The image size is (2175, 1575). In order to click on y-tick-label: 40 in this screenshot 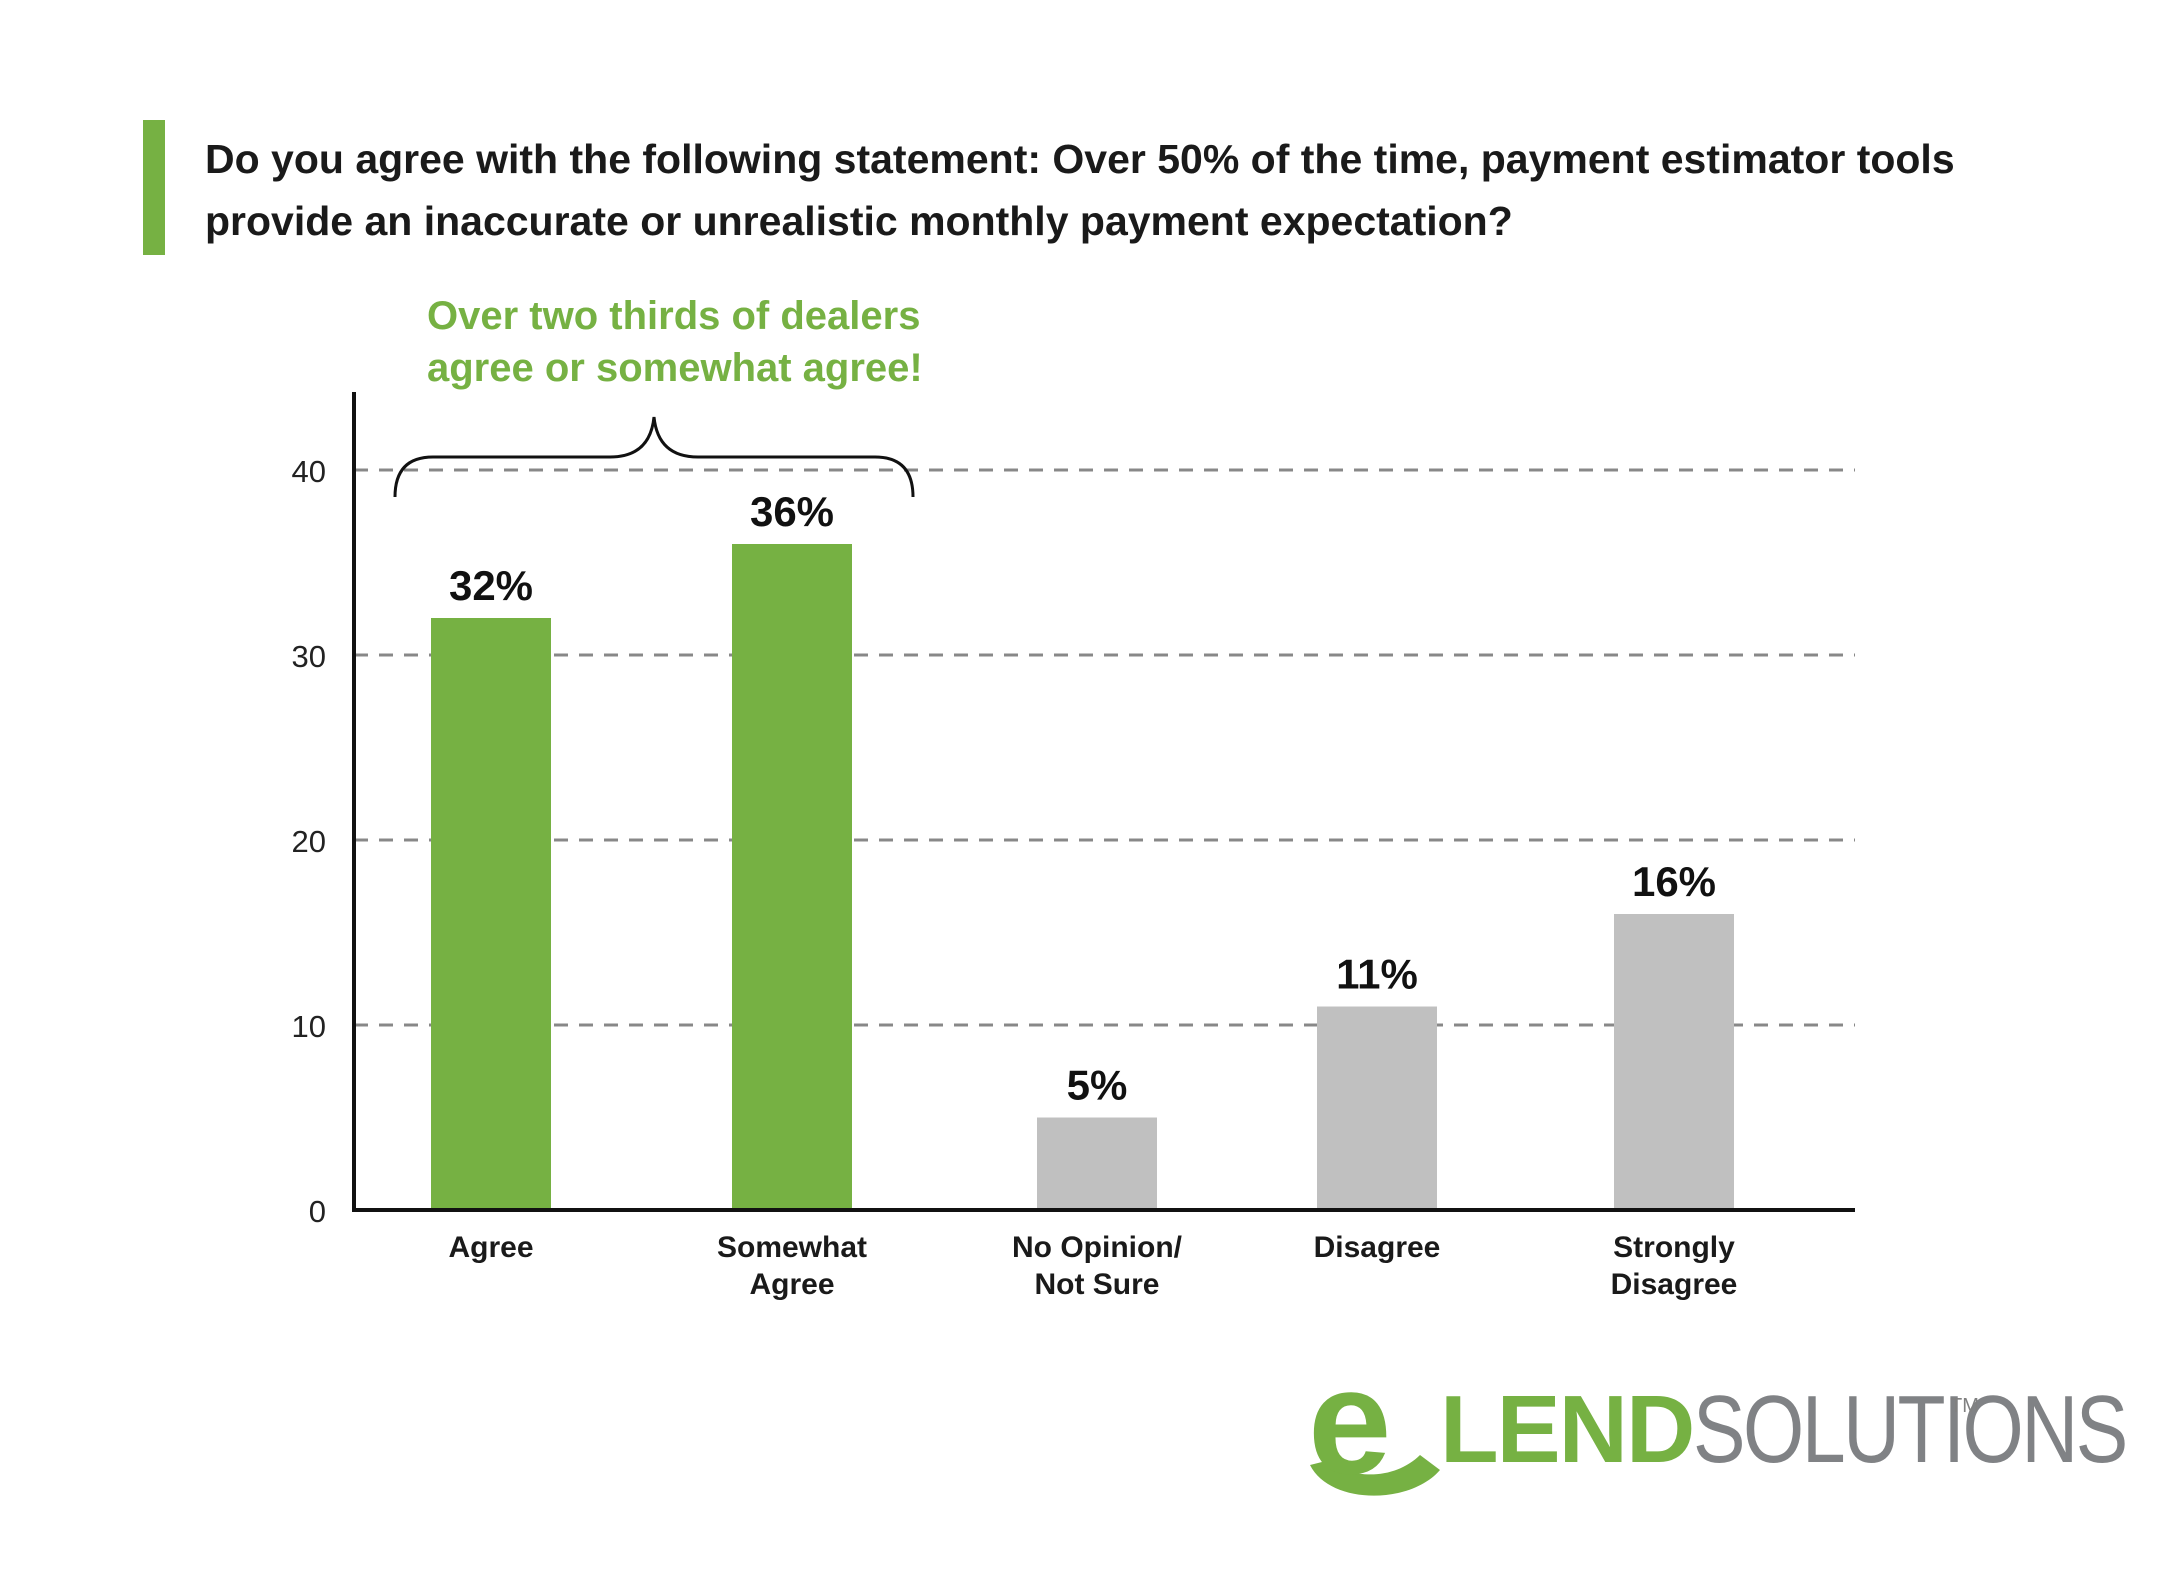, I will do `click(309, 471)`.